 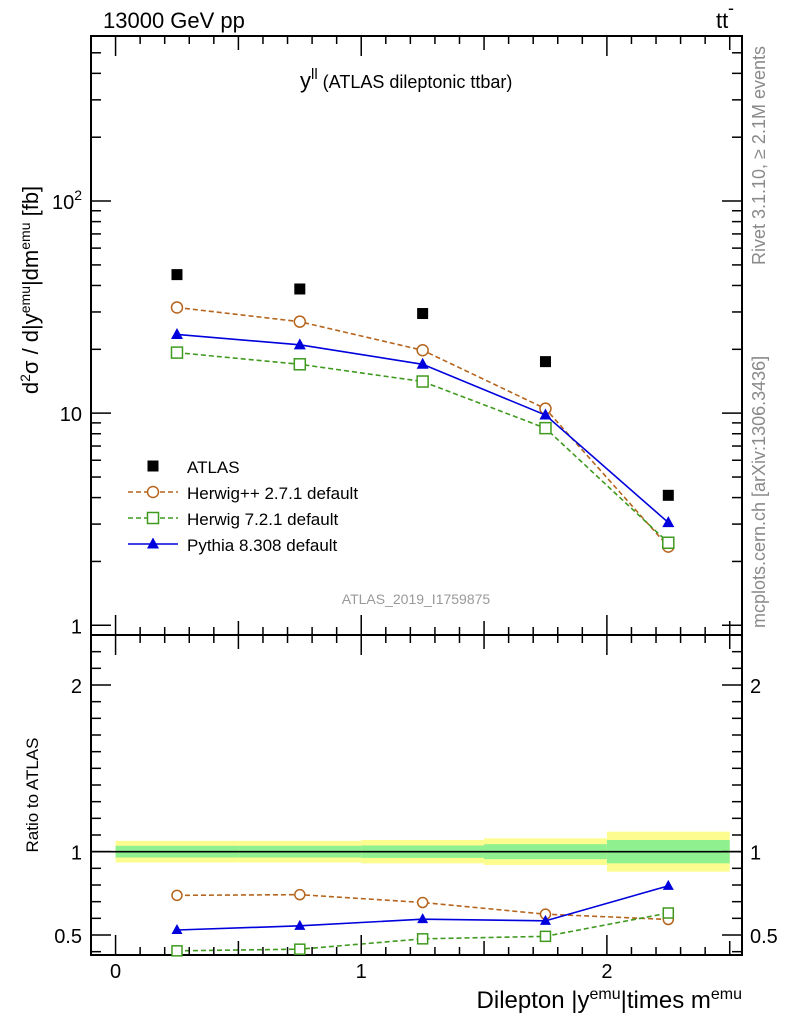 I want to click on main-ylabel: d2σ / d|yemu|dmemu [fb], so click(x=30, y=290).